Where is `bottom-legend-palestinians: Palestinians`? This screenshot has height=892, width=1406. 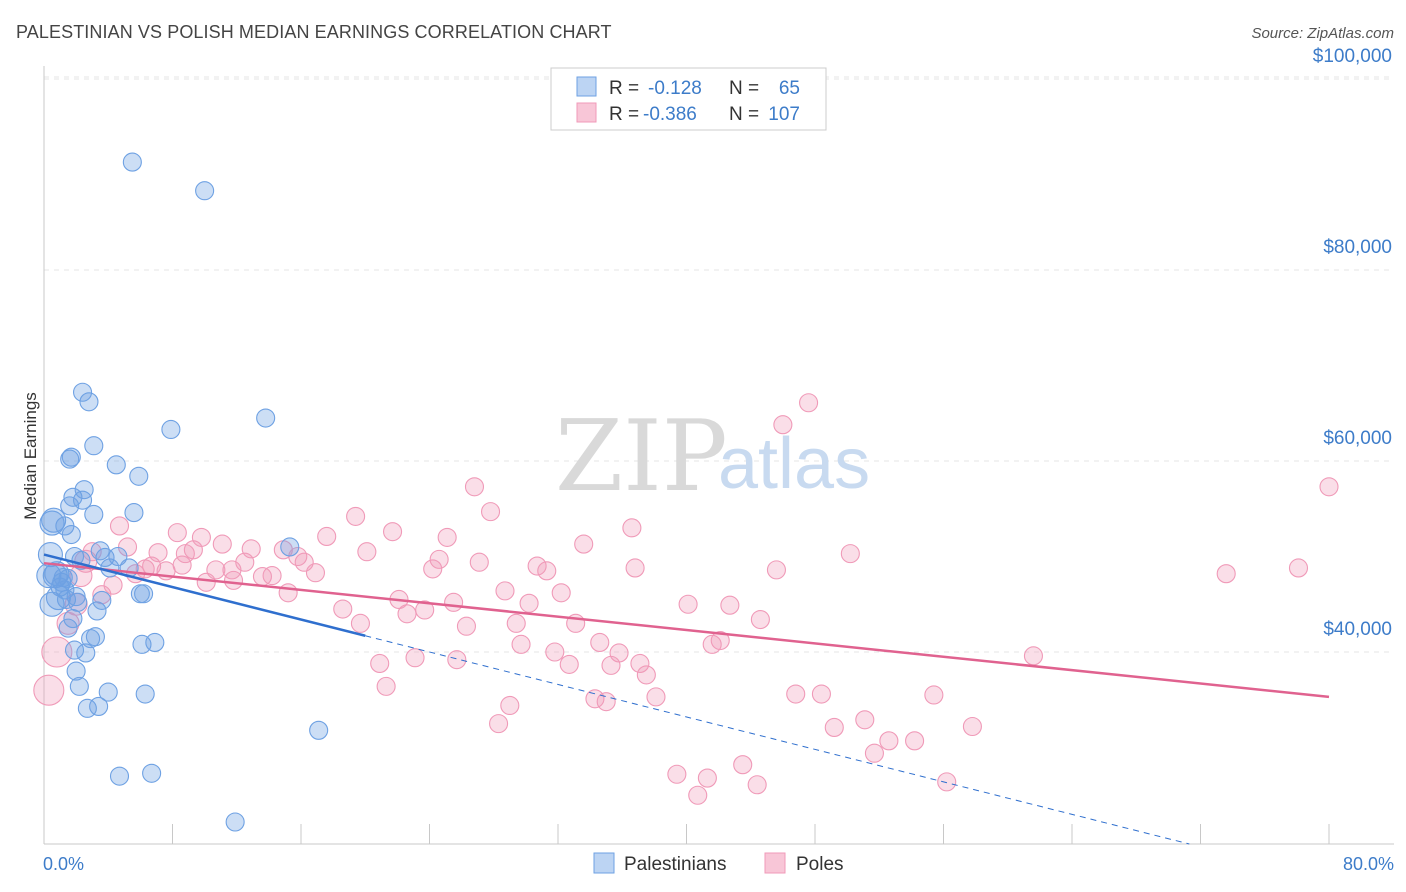
bottom-legend-palestinians: Palestinians is located at coordinates (675, 864).